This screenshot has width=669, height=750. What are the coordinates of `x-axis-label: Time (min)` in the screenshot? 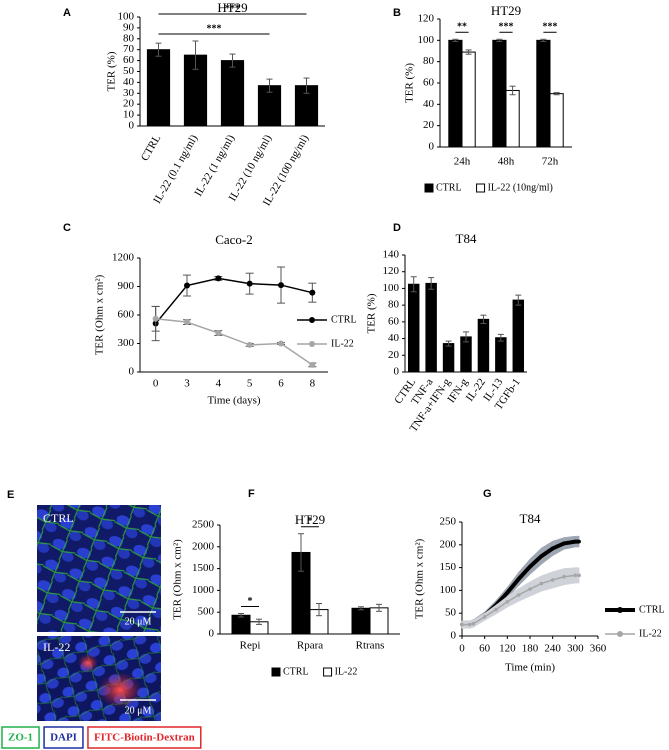 It's located at (530, 668).